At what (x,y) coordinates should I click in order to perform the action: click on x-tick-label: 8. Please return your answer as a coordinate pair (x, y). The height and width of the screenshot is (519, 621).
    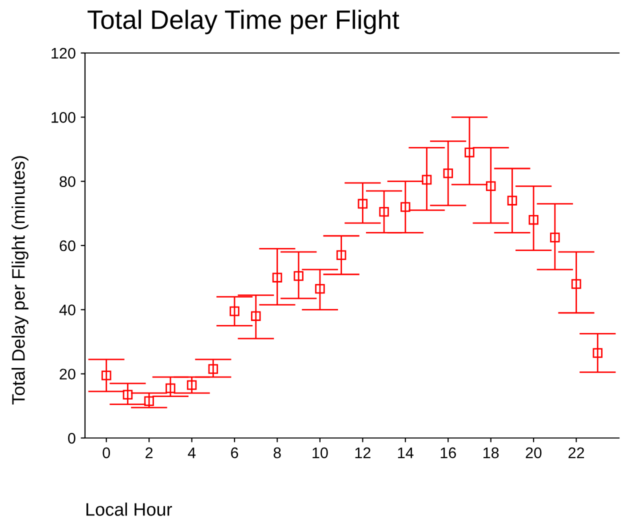
    Looking at the image, I should click on (277, 452).